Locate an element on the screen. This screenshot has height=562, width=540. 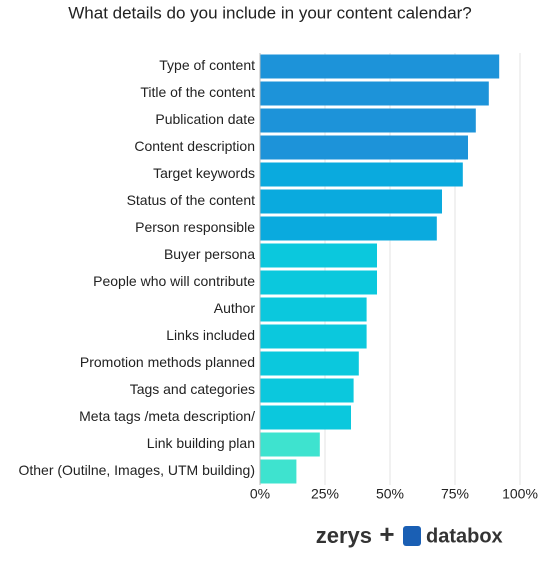
x-tick-label: 100% is located at coordinates (520, 494).